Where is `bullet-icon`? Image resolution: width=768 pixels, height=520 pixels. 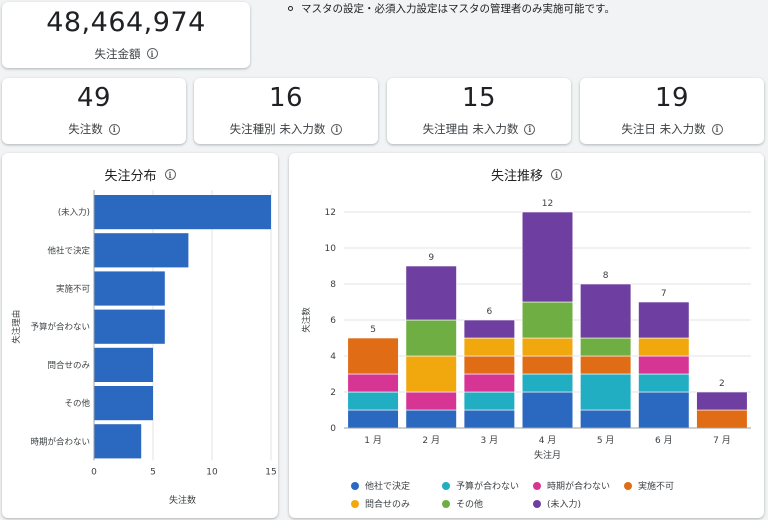
bullet-icon is located at coordinates (290, 8).